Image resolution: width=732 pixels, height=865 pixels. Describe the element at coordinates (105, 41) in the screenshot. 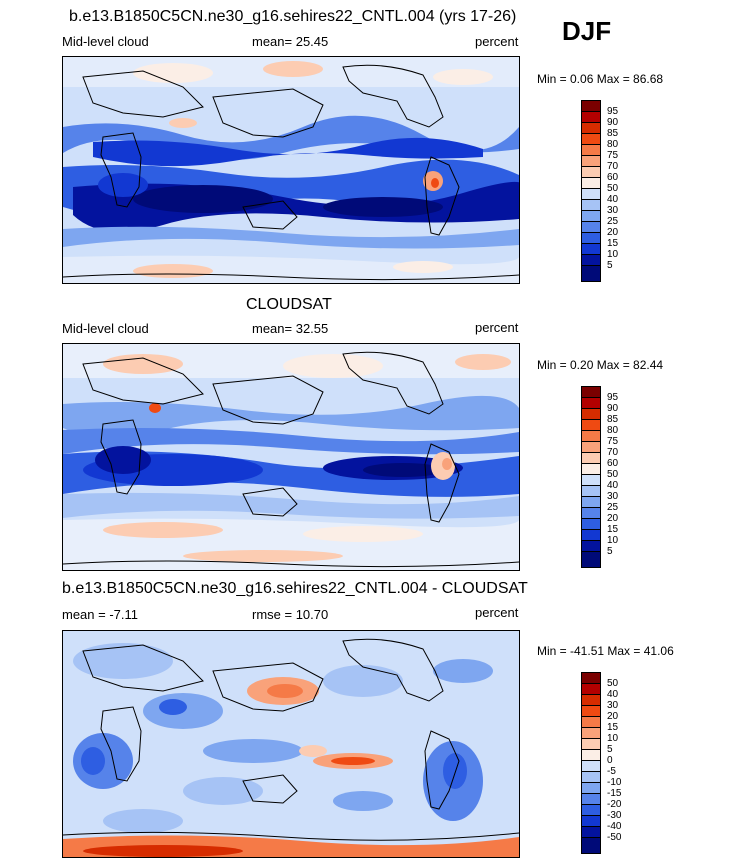

I see `panel-model-variable-label: Mid-level cloud` at that location.